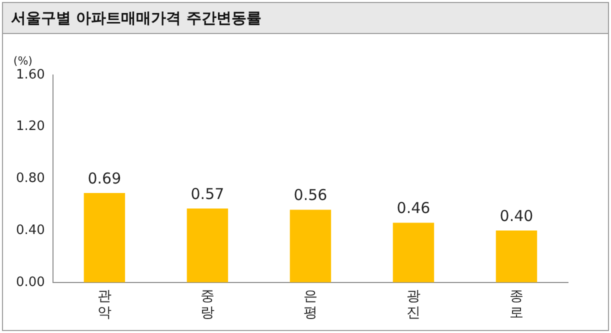 Image resolution: width=611 pixels, height=333 pixels. Describe the element at coordinates (105, 178) in the screenshot. I see `data-label: 0.69` at that location.